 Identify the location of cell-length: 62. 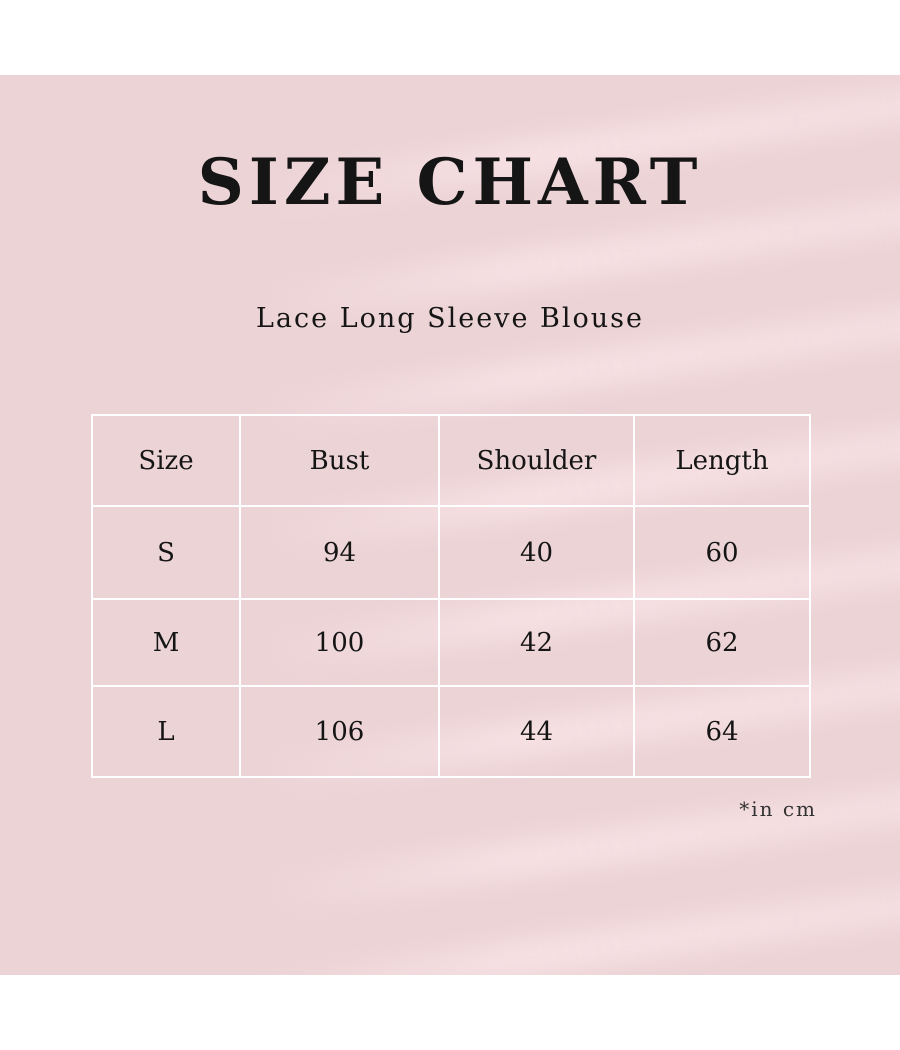
(722, 642).